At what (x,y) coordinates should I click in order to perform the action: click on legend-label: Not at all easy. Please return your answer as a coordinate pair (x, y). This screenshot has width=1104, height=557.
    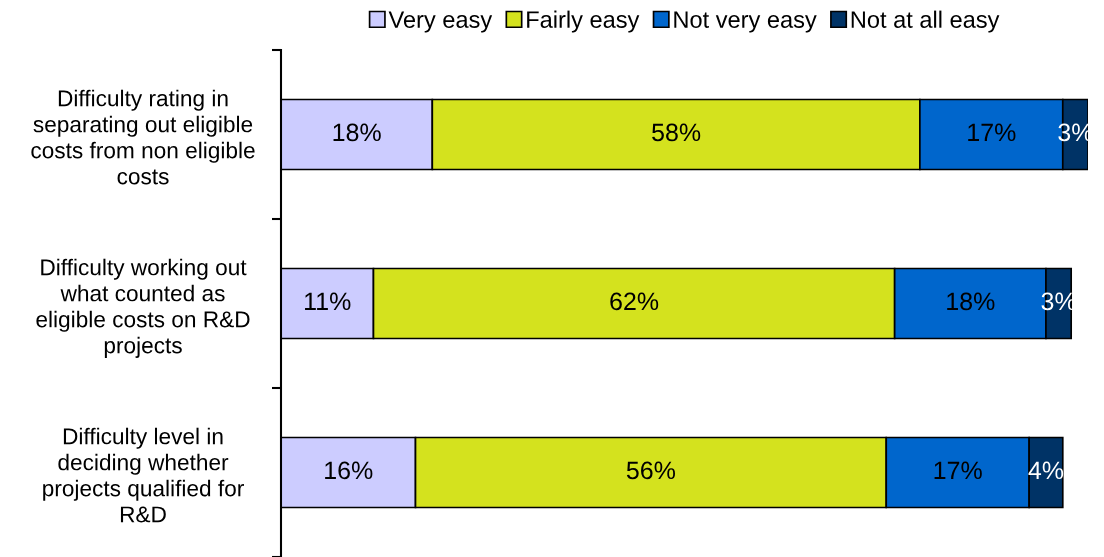
    Looking at the image, I should click on (925, 21).